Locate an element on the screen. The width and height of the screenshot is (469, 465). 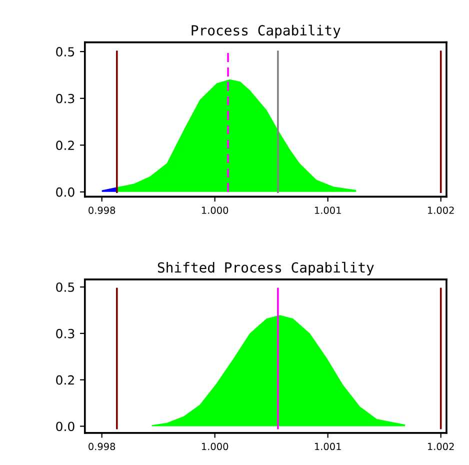
chart-title: Shifted Process Capability is located at coordinates (266, 269).